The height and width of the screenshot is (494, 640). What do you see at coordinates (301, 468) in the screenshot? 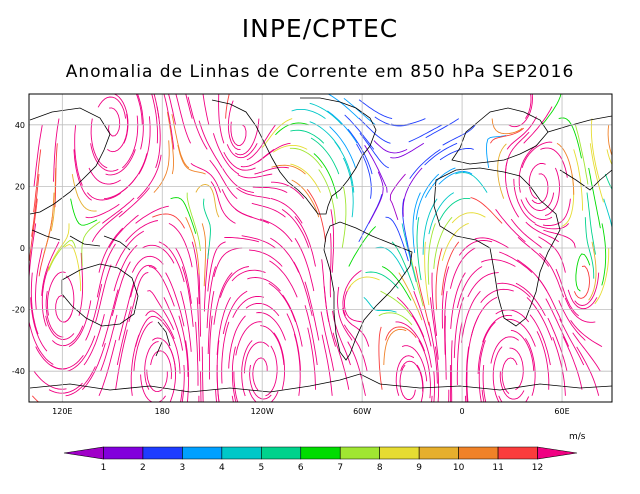
I see `colorbar-label: 6` at bounding box center [301, 468].